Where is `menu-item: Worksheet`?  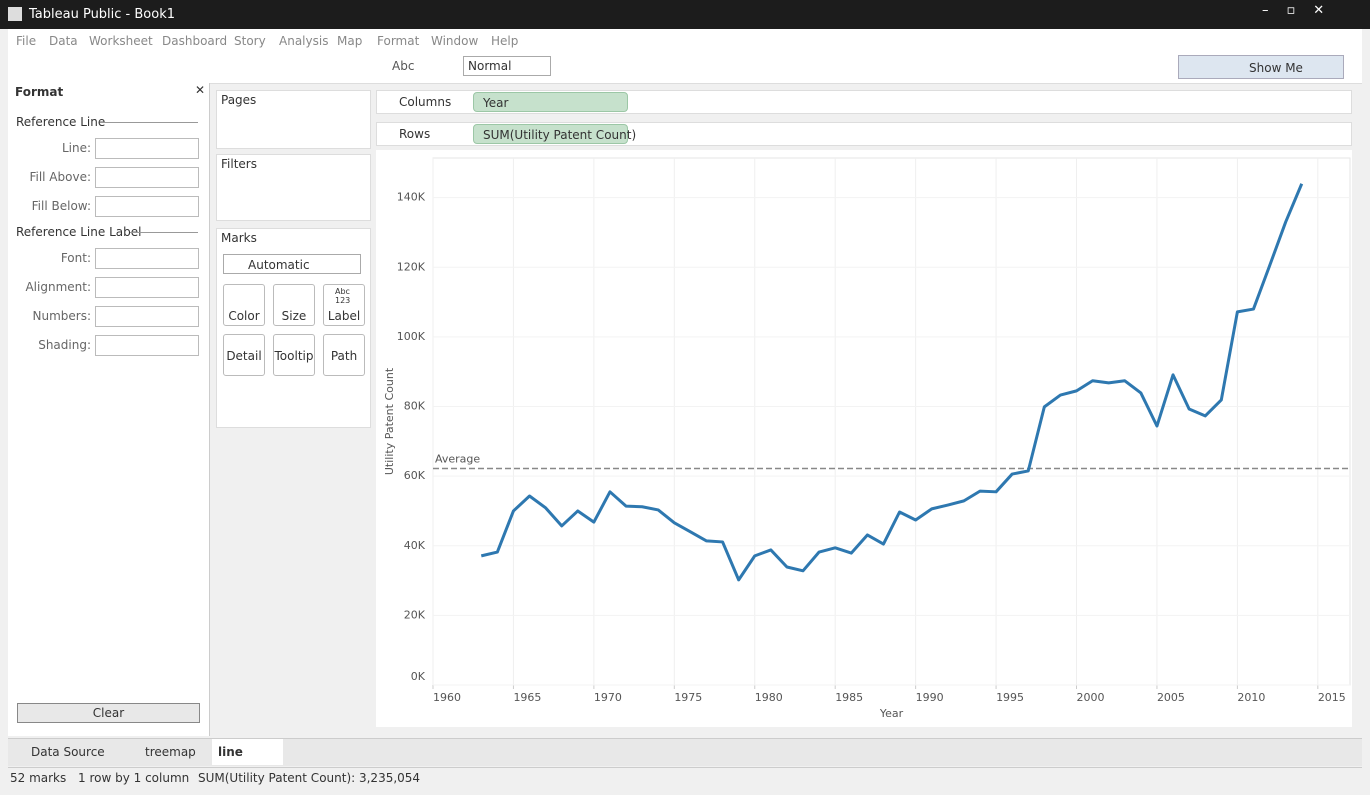 menu-item: Worksheet is located at coordinates (121, 41).